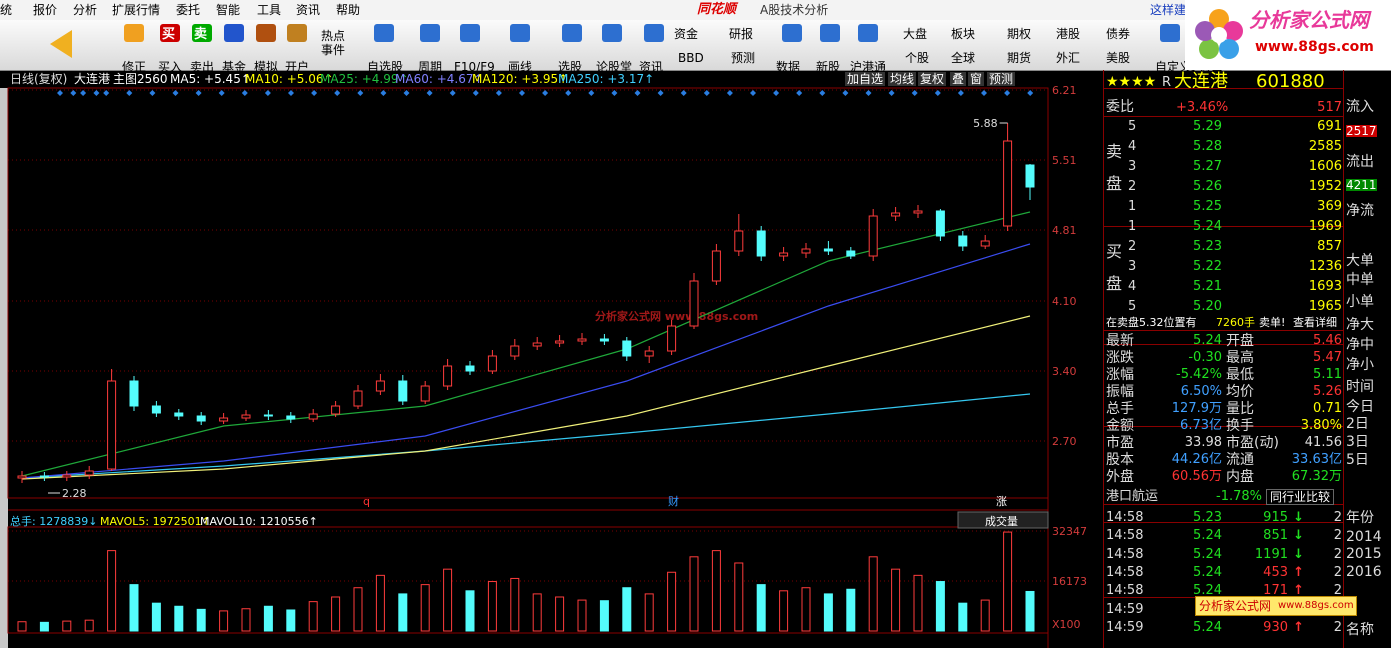  Describe the element at coordinates (963, 58) in the screenshot. I see `tool-button: 全球` at that location.